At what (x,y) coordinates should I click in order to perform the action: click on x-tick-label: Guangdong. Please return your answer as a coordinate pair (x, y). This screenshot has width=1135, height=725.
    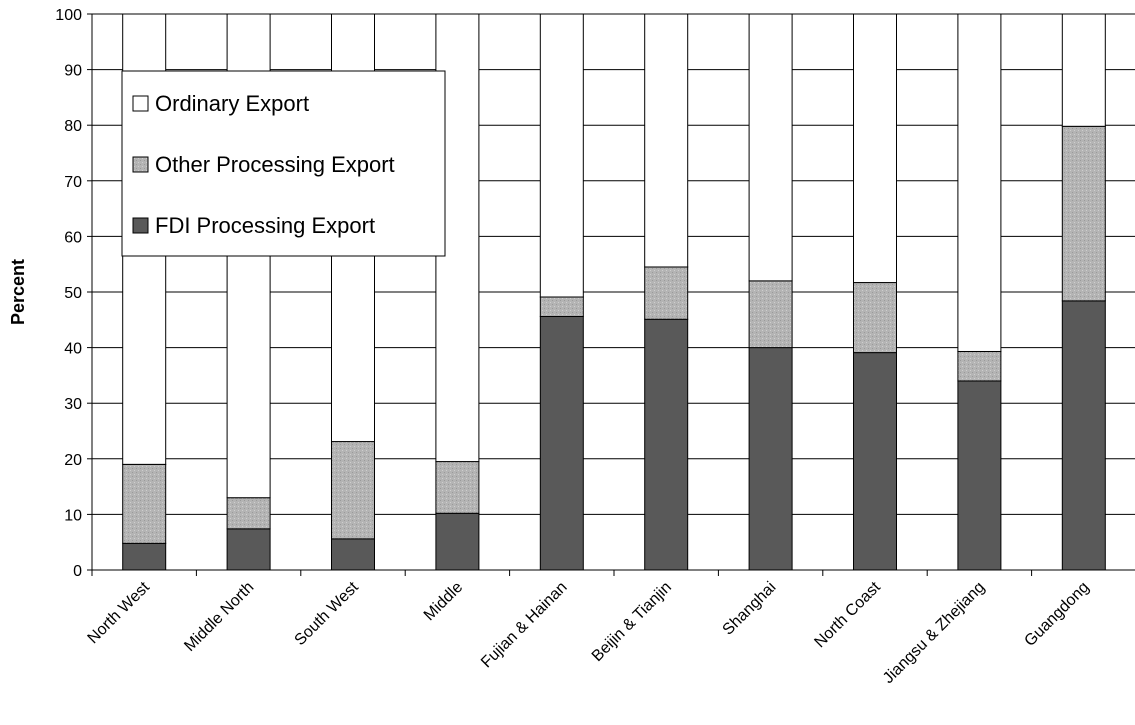
    Looking at the image, I should click on (1056, 614).